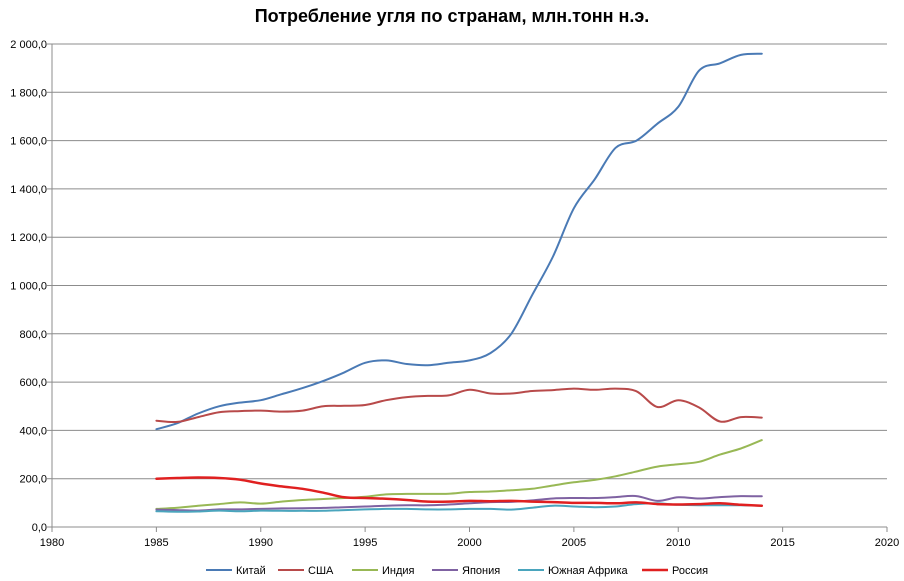 Image resolution: width=904 pixels, height=581 pixels. Describe the element at coordinates (33, 431) in the screenshot. I see `y-tick-label: 400,0` at that location.